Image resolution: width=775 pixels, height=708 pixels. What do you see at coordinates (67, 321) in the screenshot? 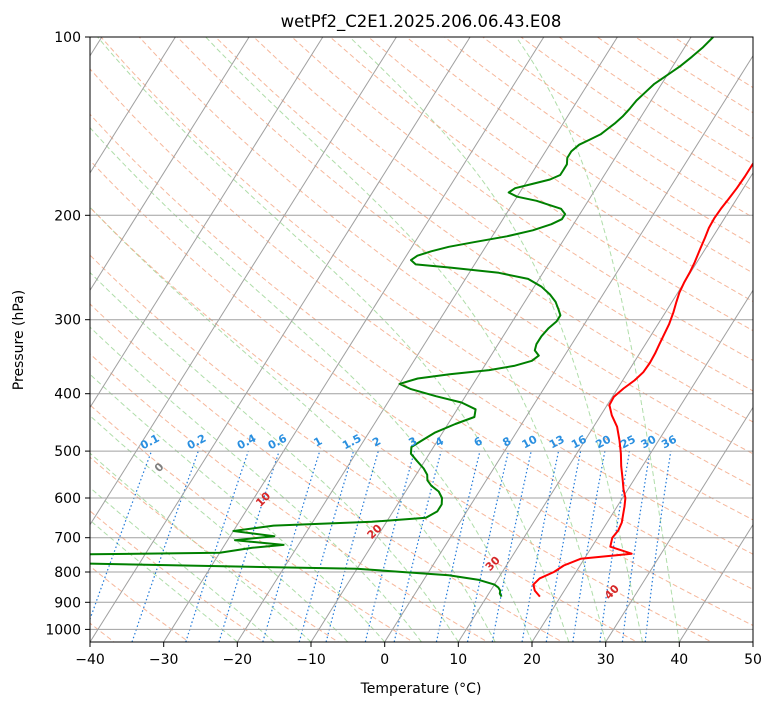
I see `y-tick-label: 300` at bounding box center [67, 321].